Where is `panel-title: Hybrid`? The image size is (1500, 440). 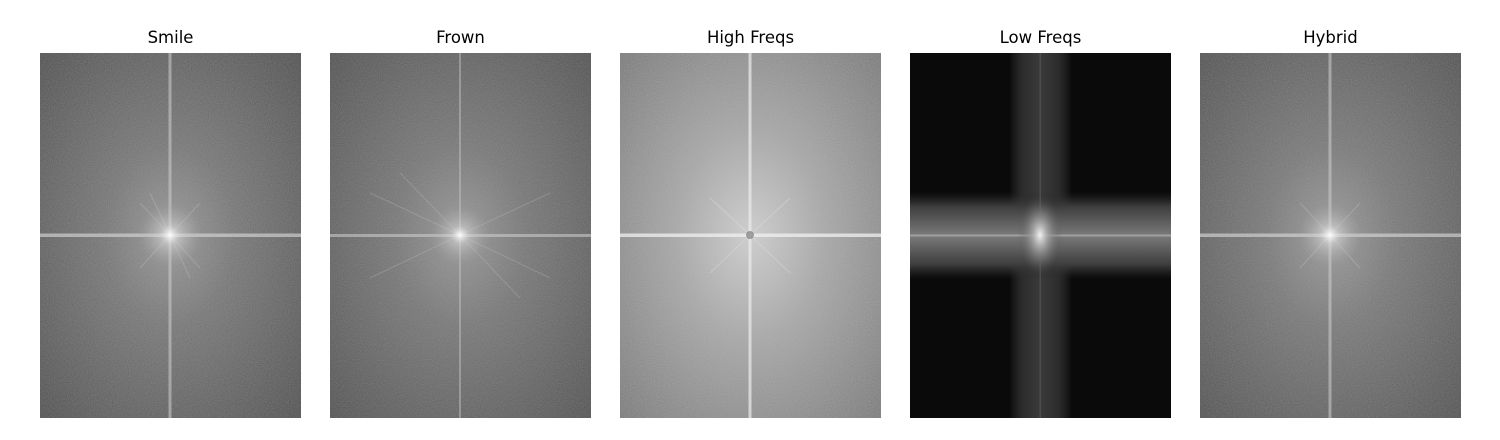
panel-title: Hybrid is located at coordinates (1330, 37).